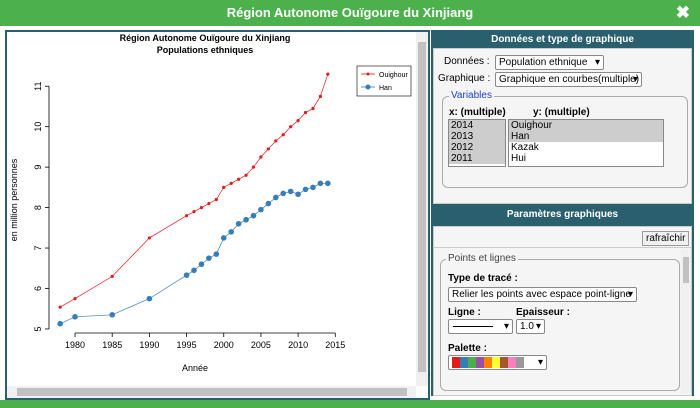  What do you see at coordinates (298, 345) in the screenshot?
I see `x-tick-label: 2010` at bounding box center [298, 345].